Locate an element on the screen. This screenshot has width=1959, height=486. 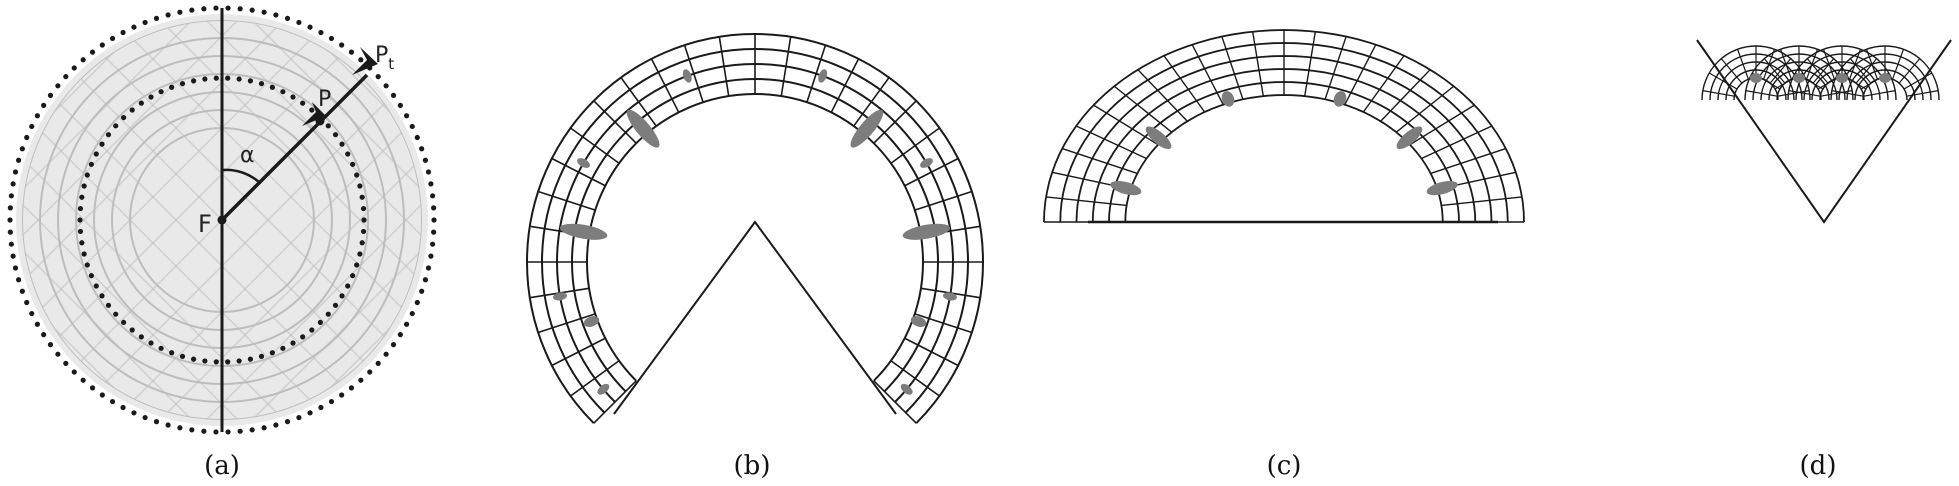
point-p-label: P is located at coordinates (324, 99).